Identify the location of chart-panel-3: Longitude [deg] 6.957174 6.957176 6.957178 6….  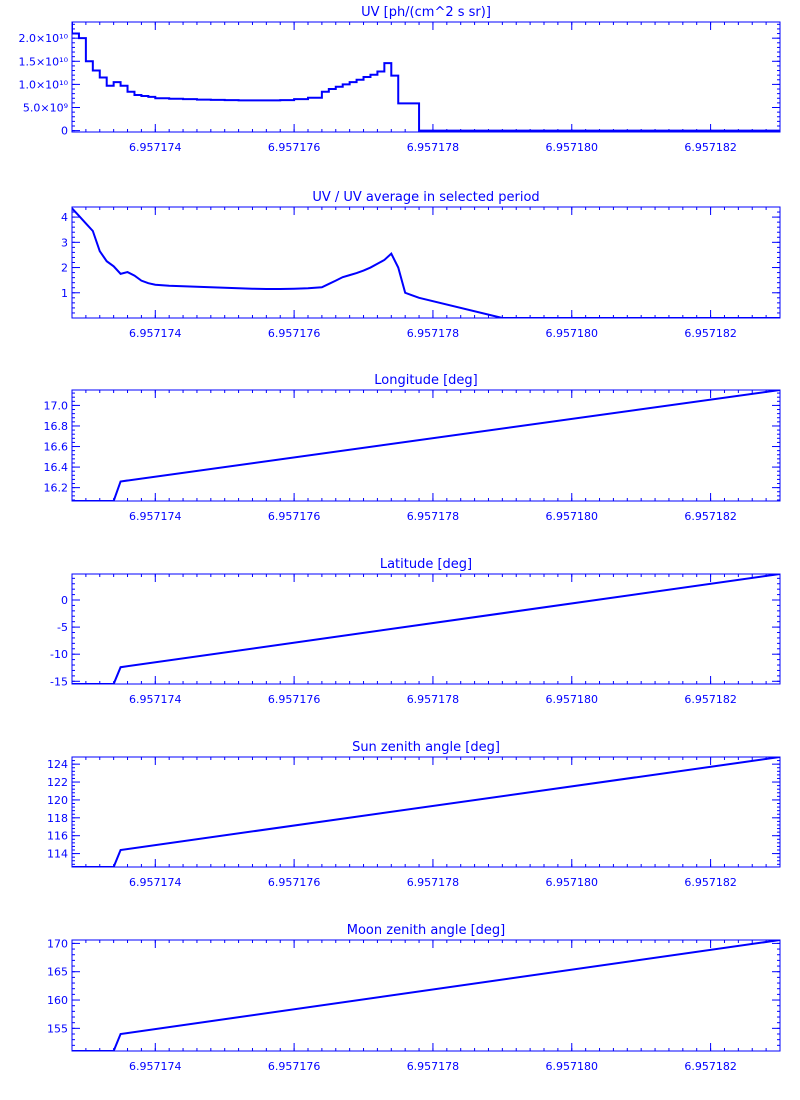
(412, 448).